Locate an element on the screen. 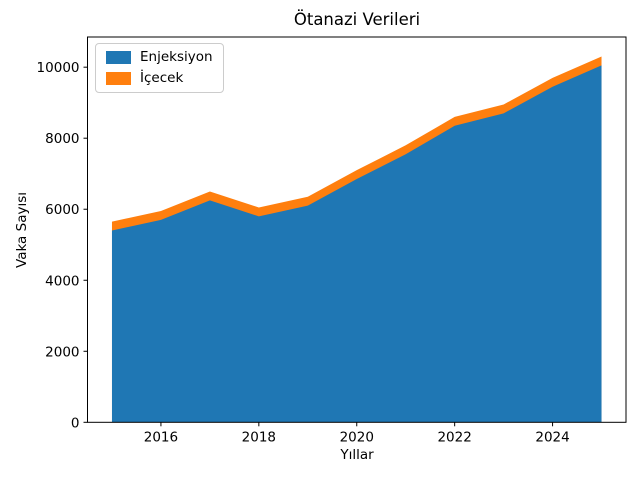 The height and width of the screenshot is (480, 640). y-tick-label: 8000 is located at coordinates (62, 139).